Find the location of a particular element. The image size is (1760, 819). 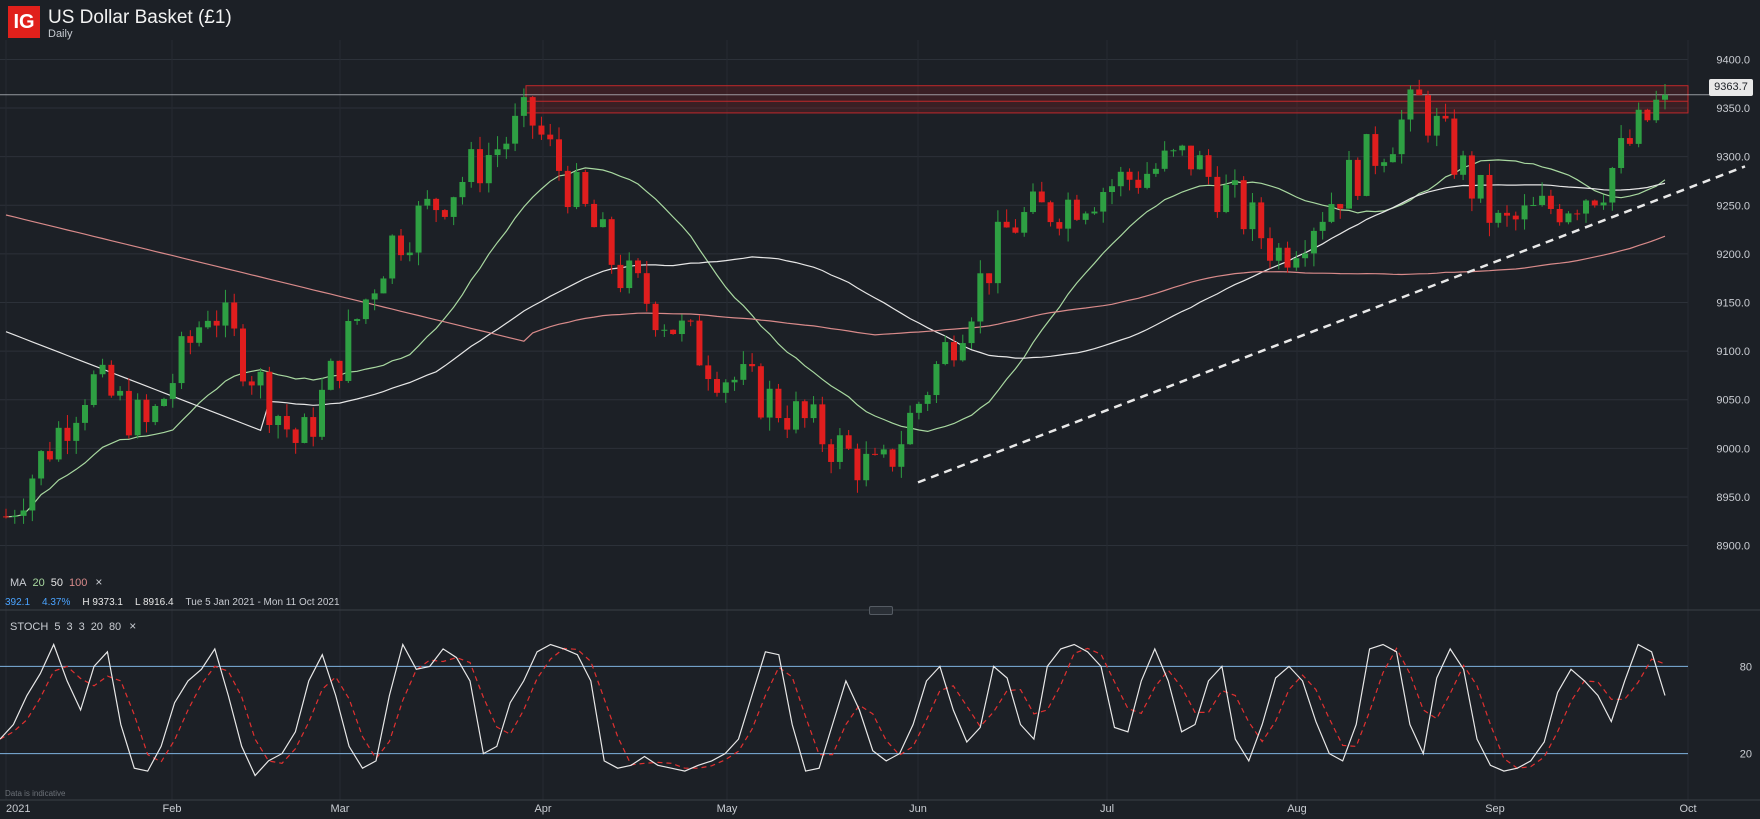

y-tick-label: 8900.0 is located at coordinates (1733, 547).